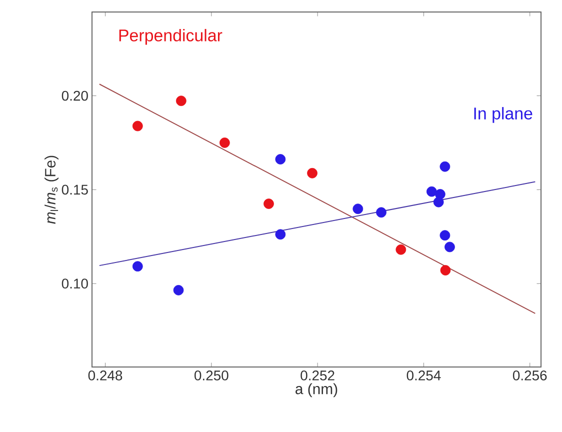  I want to click on x-tick-label: 0.252, so click(317, 375).